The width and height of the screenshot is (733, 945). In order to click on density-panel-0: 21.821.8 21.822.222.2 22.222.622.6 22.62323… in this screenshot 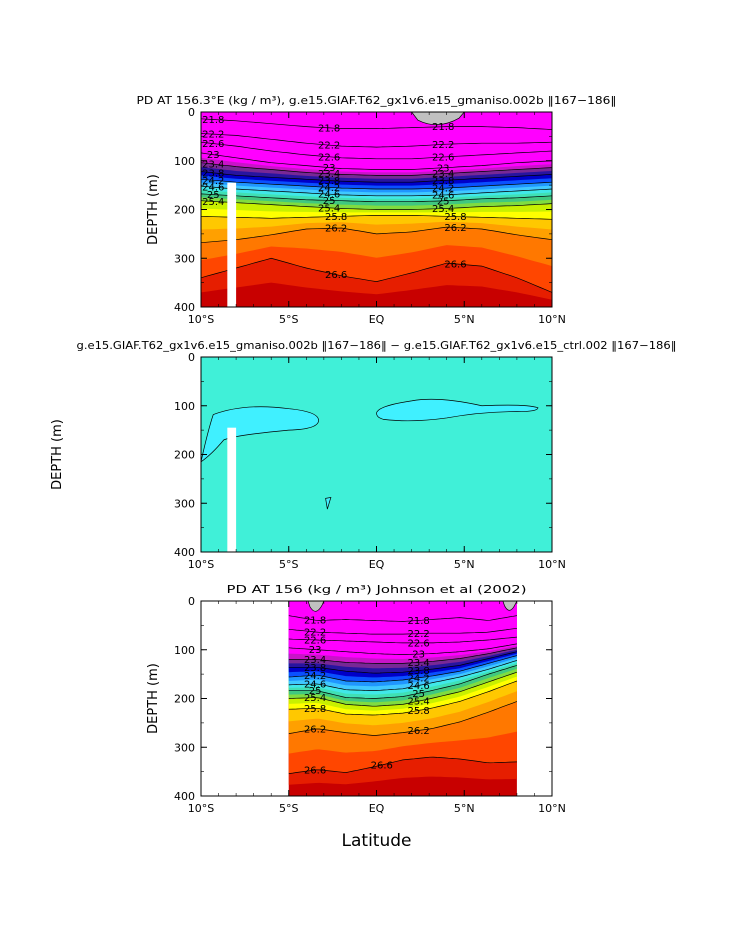, I will do `click(376, 209)`.